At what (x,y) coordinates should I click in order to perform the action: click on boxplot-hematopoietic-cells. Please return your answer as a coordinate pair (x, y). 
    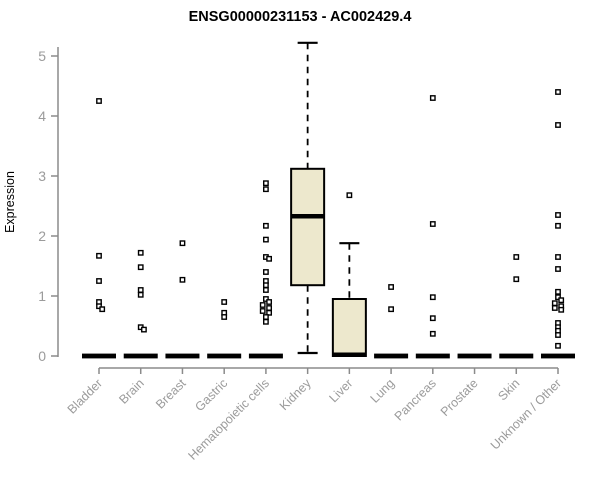
    Looking at the image, I should click on (265, 269).